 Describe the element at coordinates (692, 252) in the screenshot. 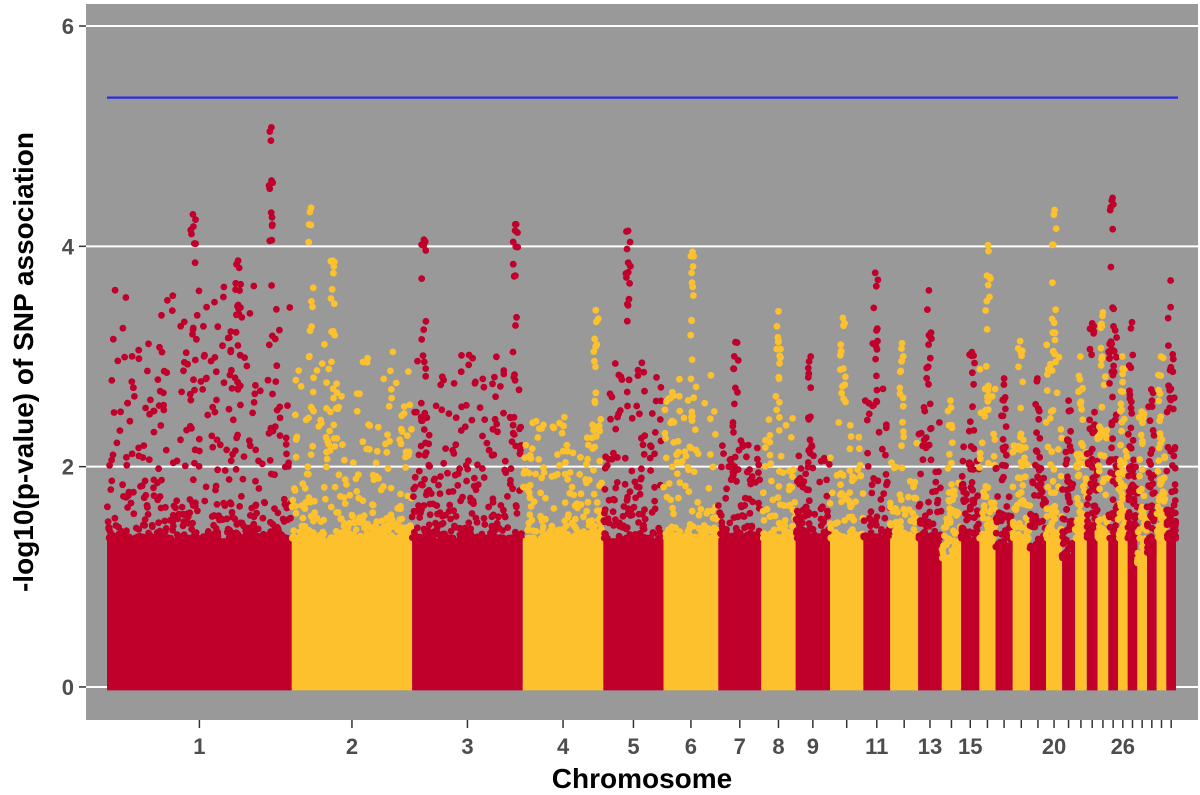

I see `peak-snp-point` at that location.